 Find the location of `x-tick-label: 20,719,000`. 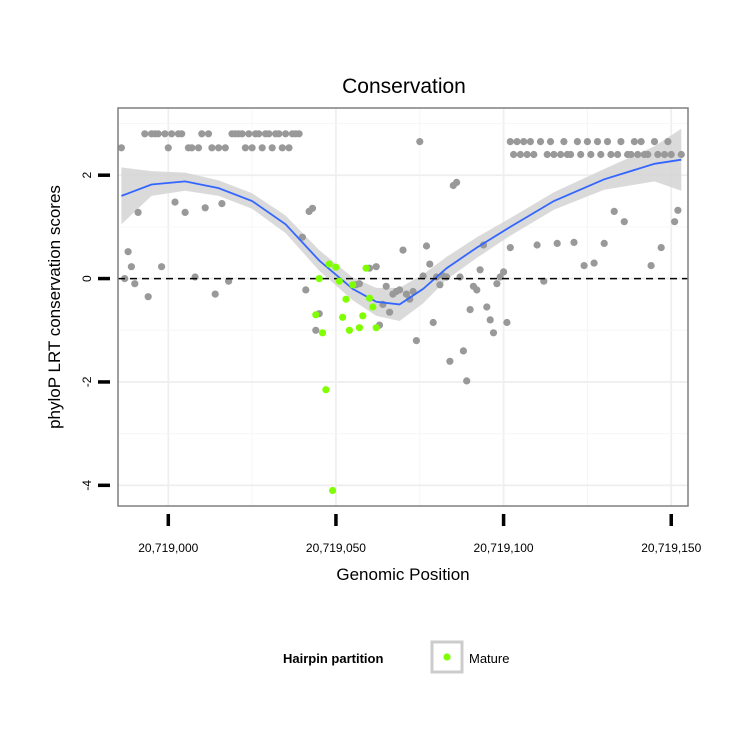

x-tick-label: 20,719,000 is located at coordinates (168, 548).